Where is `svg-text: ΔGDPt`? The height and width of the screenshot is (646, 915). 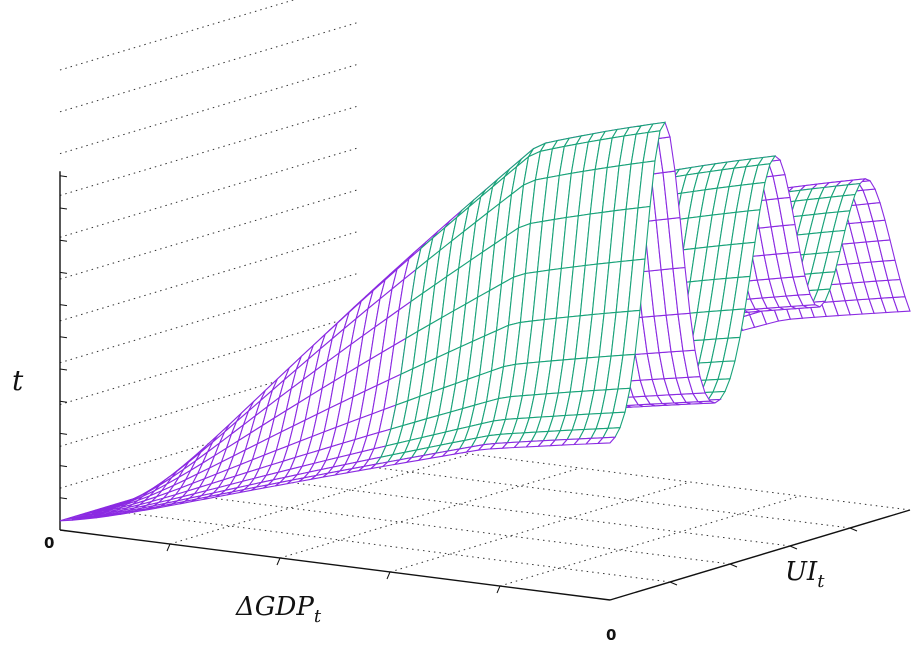 svg-text: ΔGDPt is located at coordinates (278, 609).